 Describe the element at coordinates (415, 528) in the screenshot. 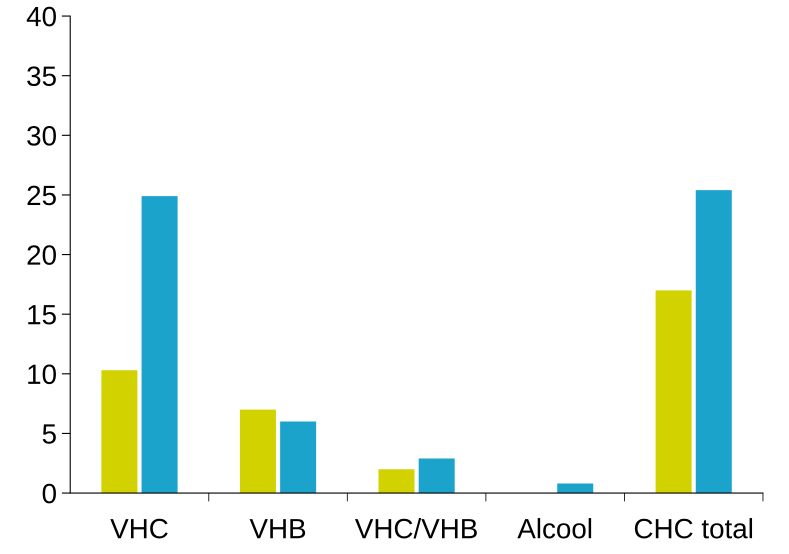

I see `x-tick-label: VHC/VHB` at that location.